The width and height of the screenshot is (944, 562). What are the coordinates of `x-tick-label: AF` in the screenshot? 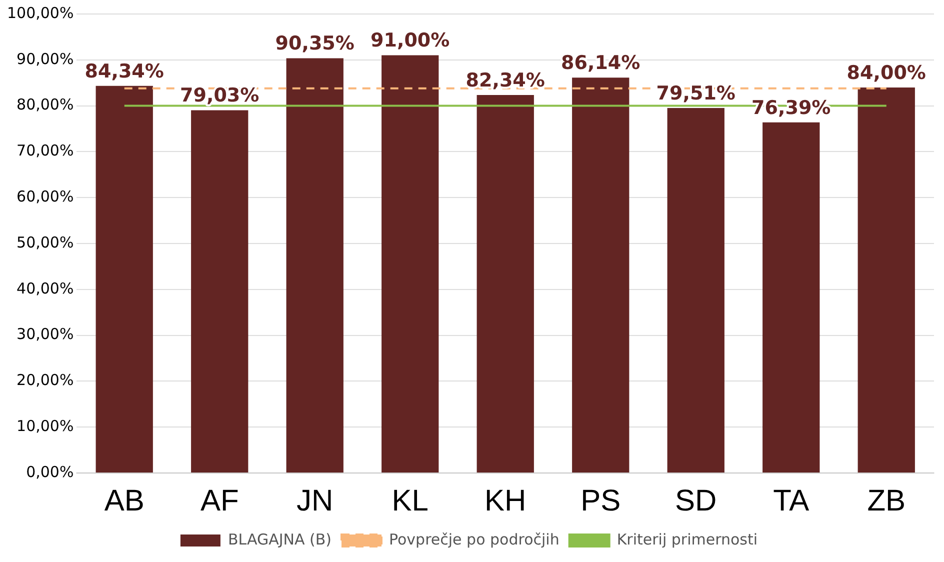 It's located at (219, 501).